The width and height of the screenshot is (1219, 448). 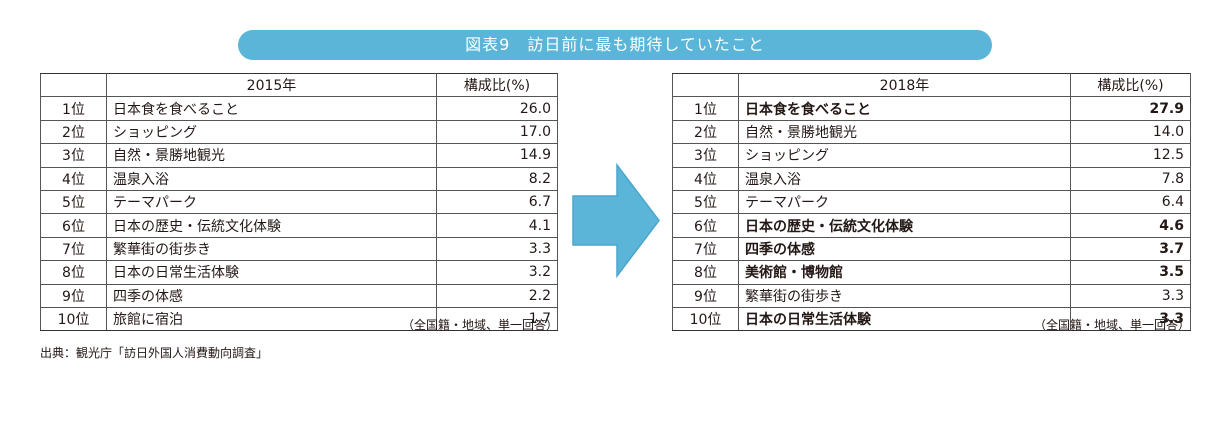 I want to click on table-row: 10位 日本の日常生活体験 3.3, so click(x=931, y=319).